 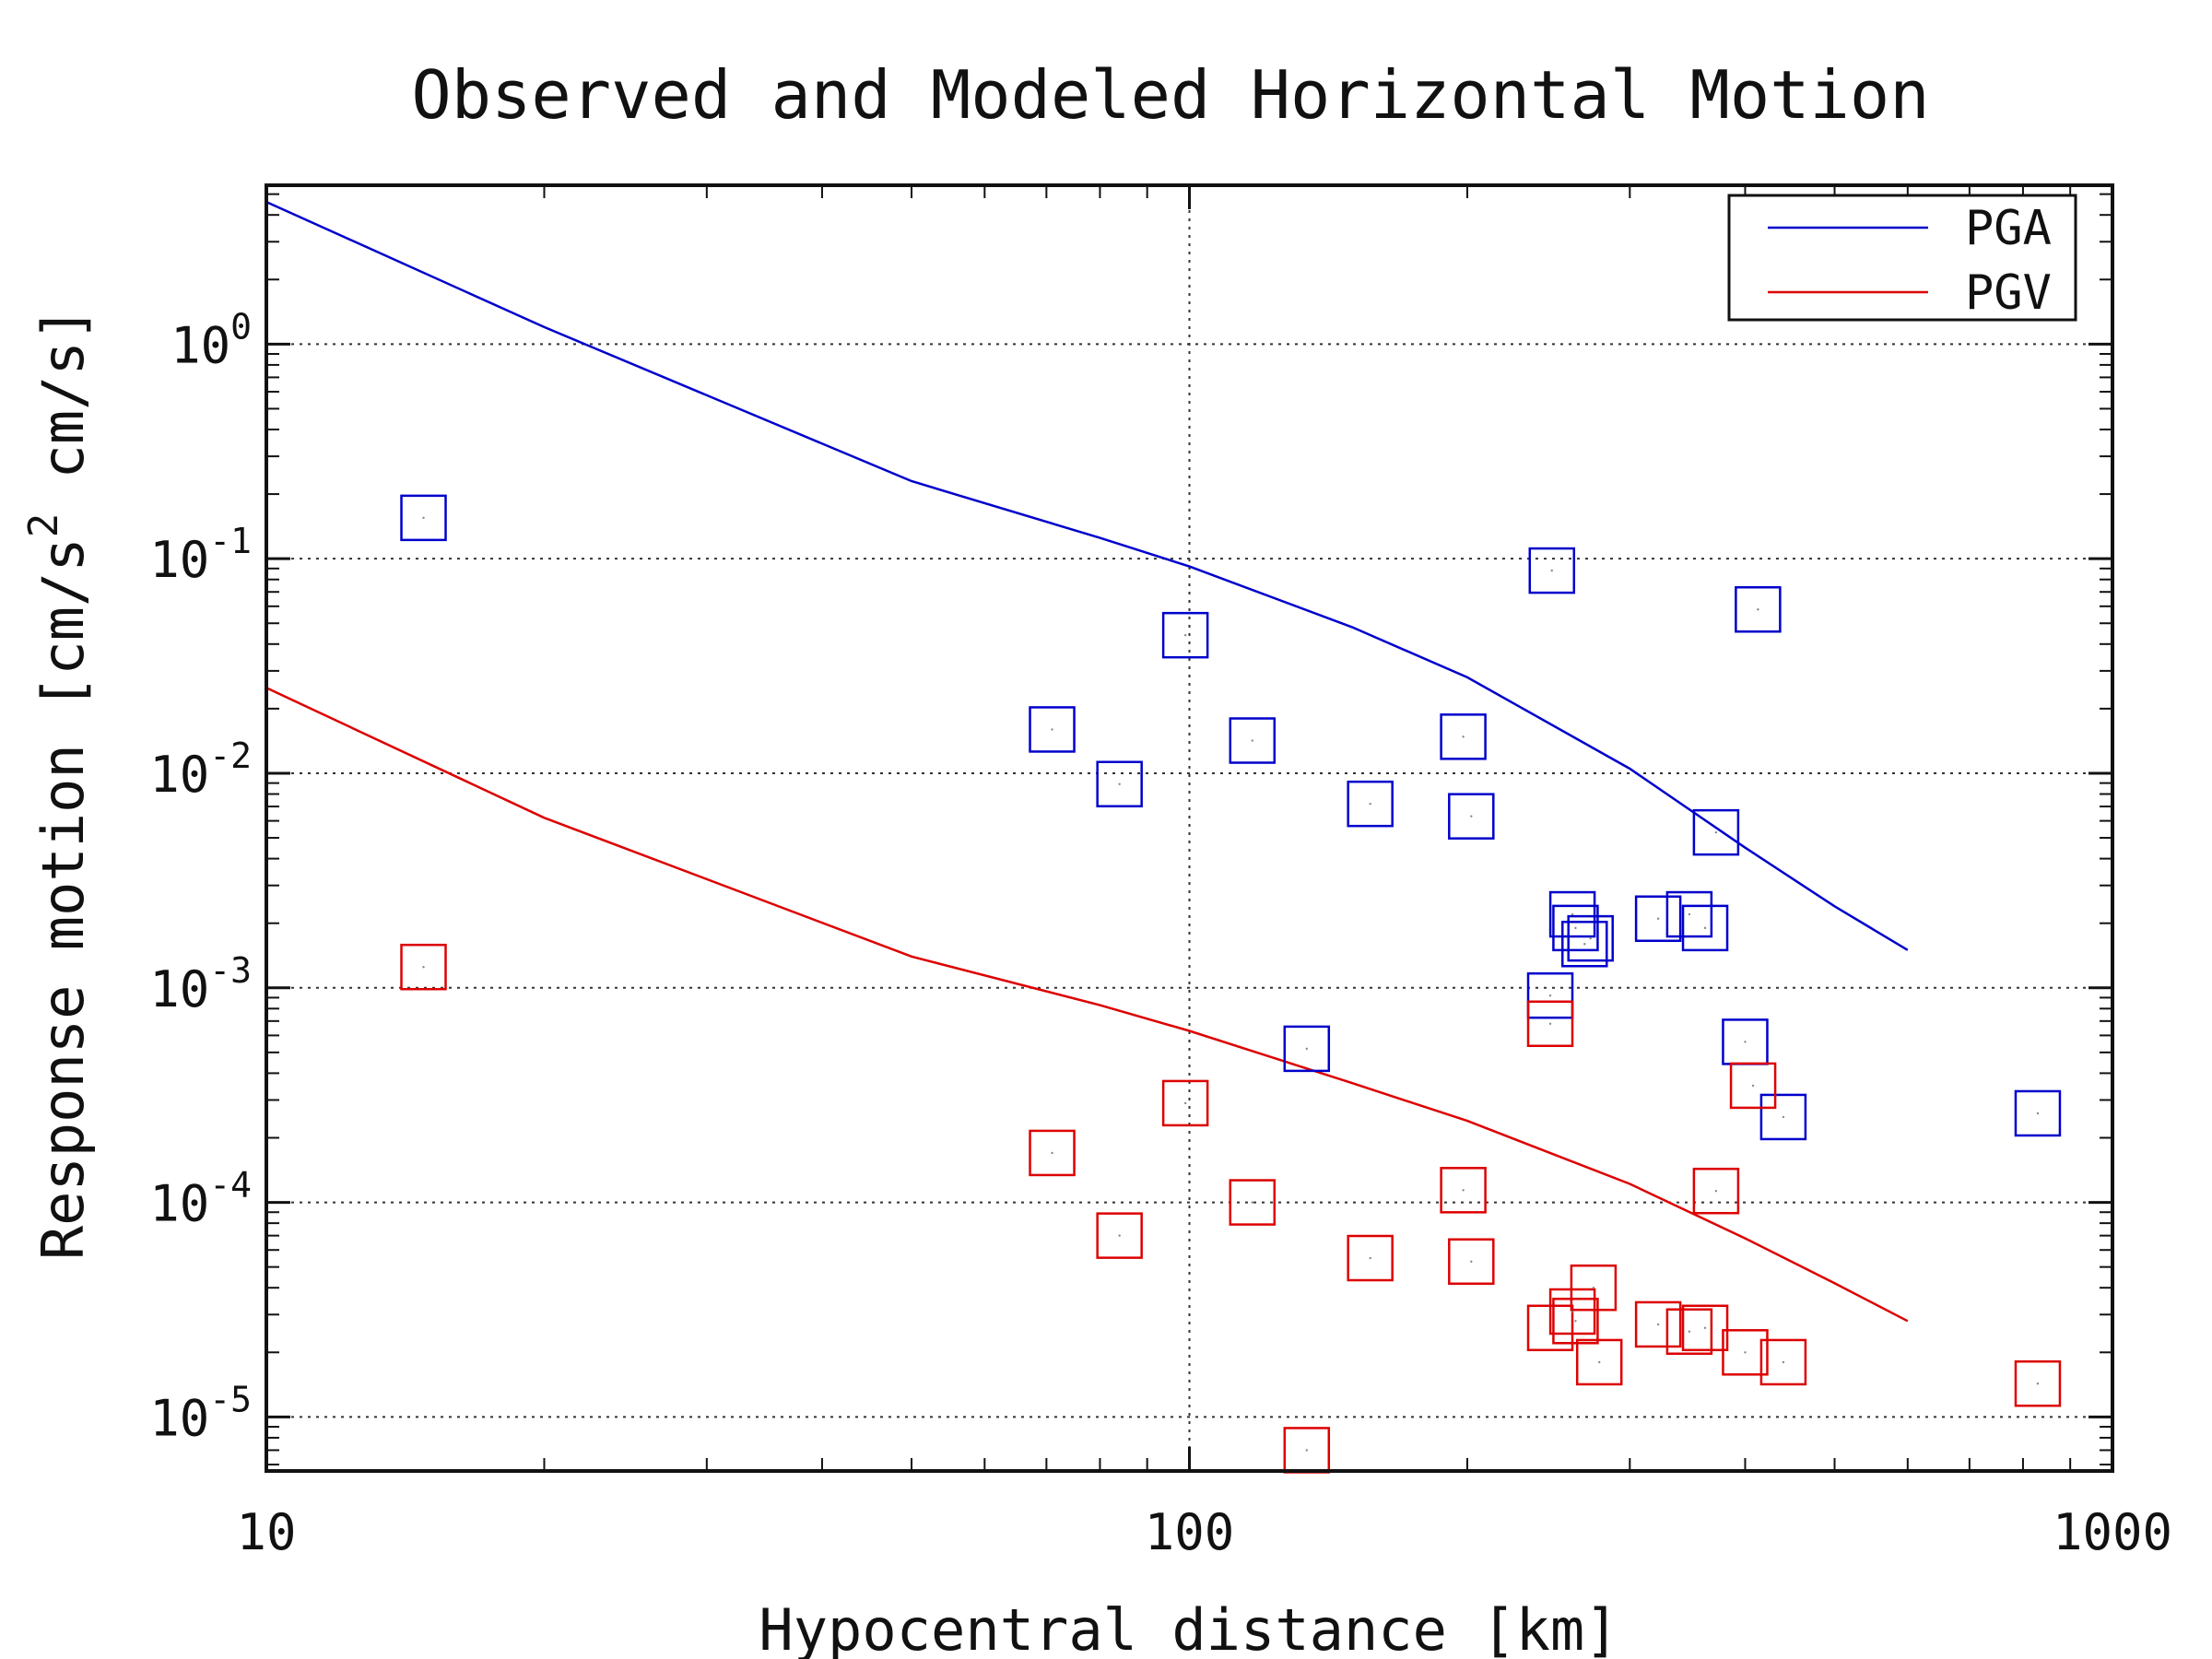 I want to click on chart-title: Observed and Modeled Horizontal Motion, so click(x=1170, y=95).